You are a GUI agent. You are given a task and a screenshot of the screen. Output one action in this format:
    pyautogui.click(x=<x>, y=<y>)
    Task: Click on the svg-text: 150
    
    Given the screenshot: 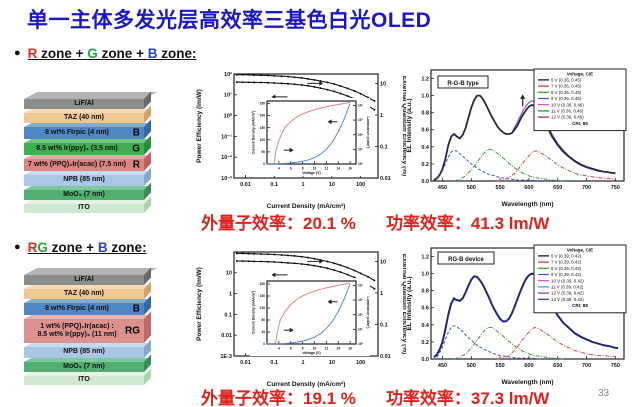 What is the action you would take?
    pyautogui.click(x=263, y=128)
    